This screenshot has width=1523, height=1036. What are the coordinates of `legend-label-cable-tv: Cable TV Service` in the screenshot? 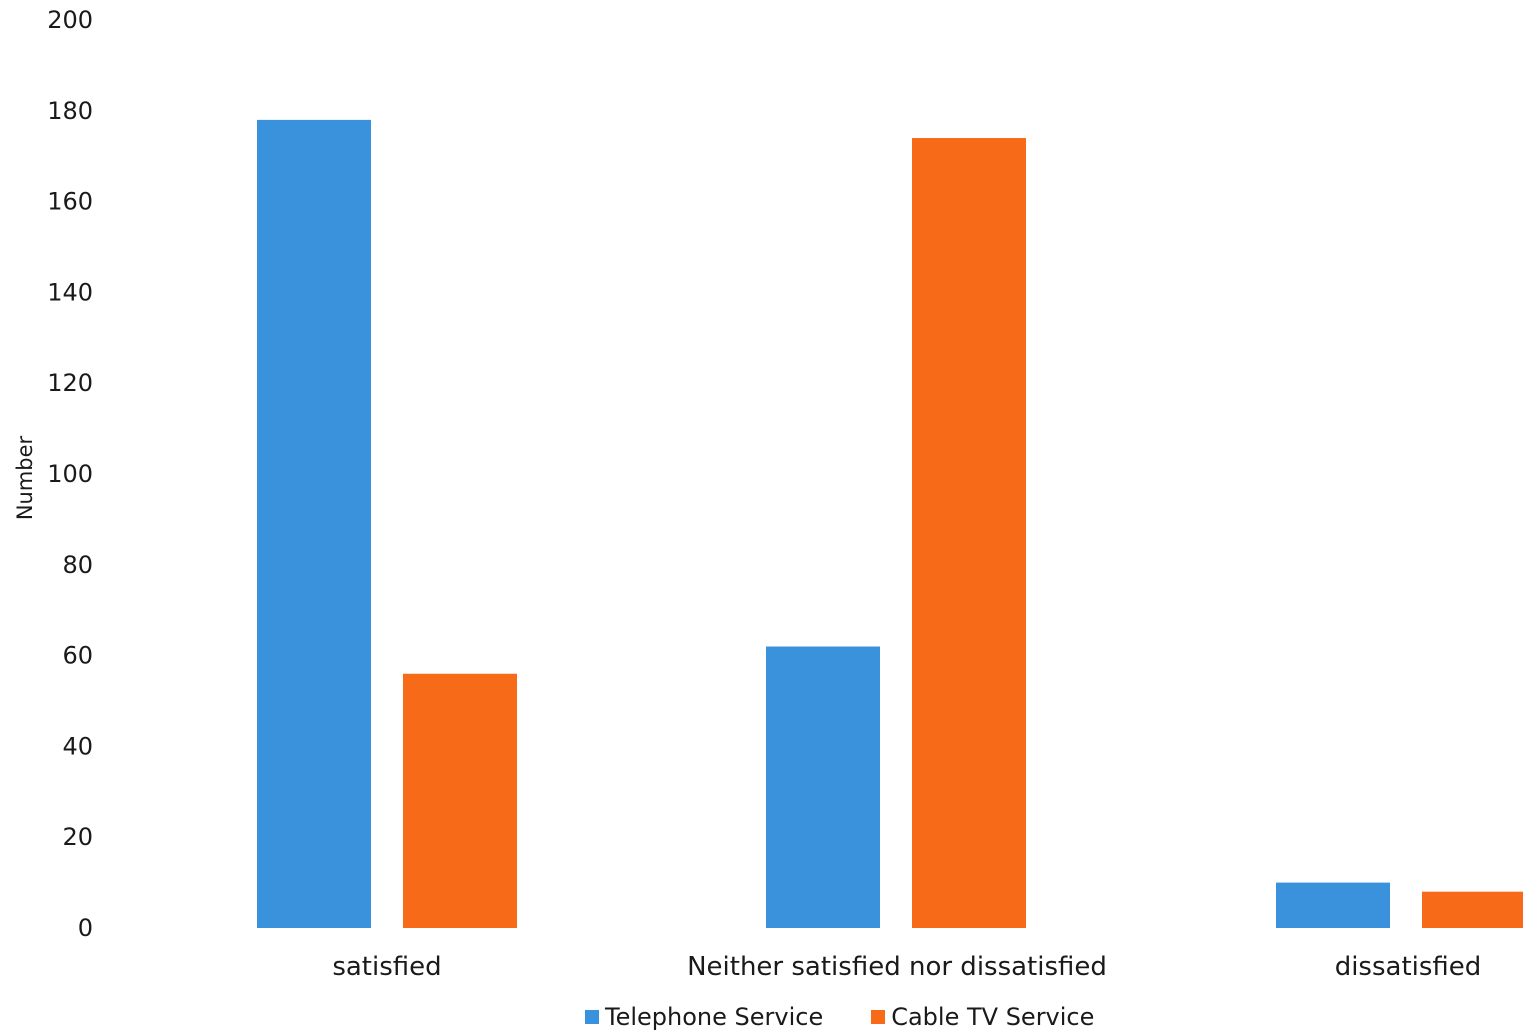 It's located at (993, 1017).